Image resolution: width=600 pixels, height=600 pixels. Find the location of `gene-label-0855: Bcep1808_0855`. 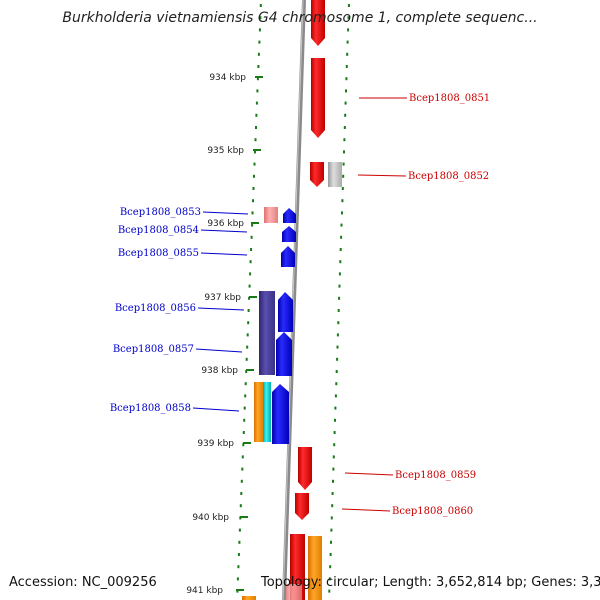

gene-label-0855: Bcep1808_0855 is located at coordinates (158, 253).